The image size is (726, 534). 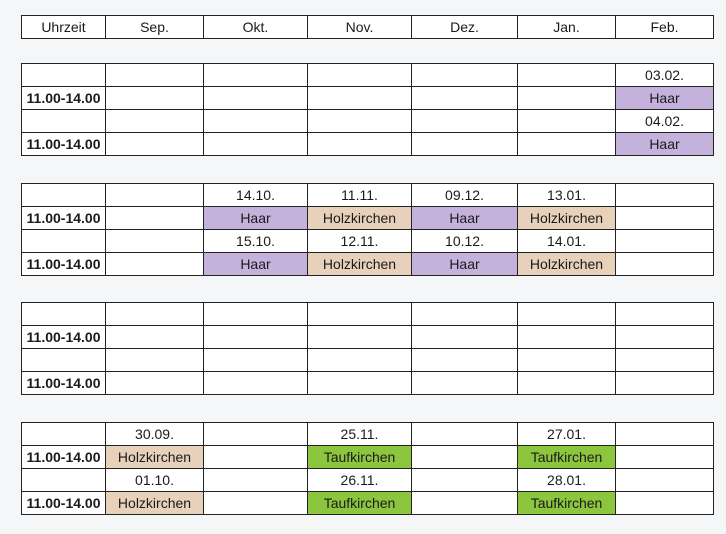 I want to click on date-cell: 26.11., so click(x=359, y=480).